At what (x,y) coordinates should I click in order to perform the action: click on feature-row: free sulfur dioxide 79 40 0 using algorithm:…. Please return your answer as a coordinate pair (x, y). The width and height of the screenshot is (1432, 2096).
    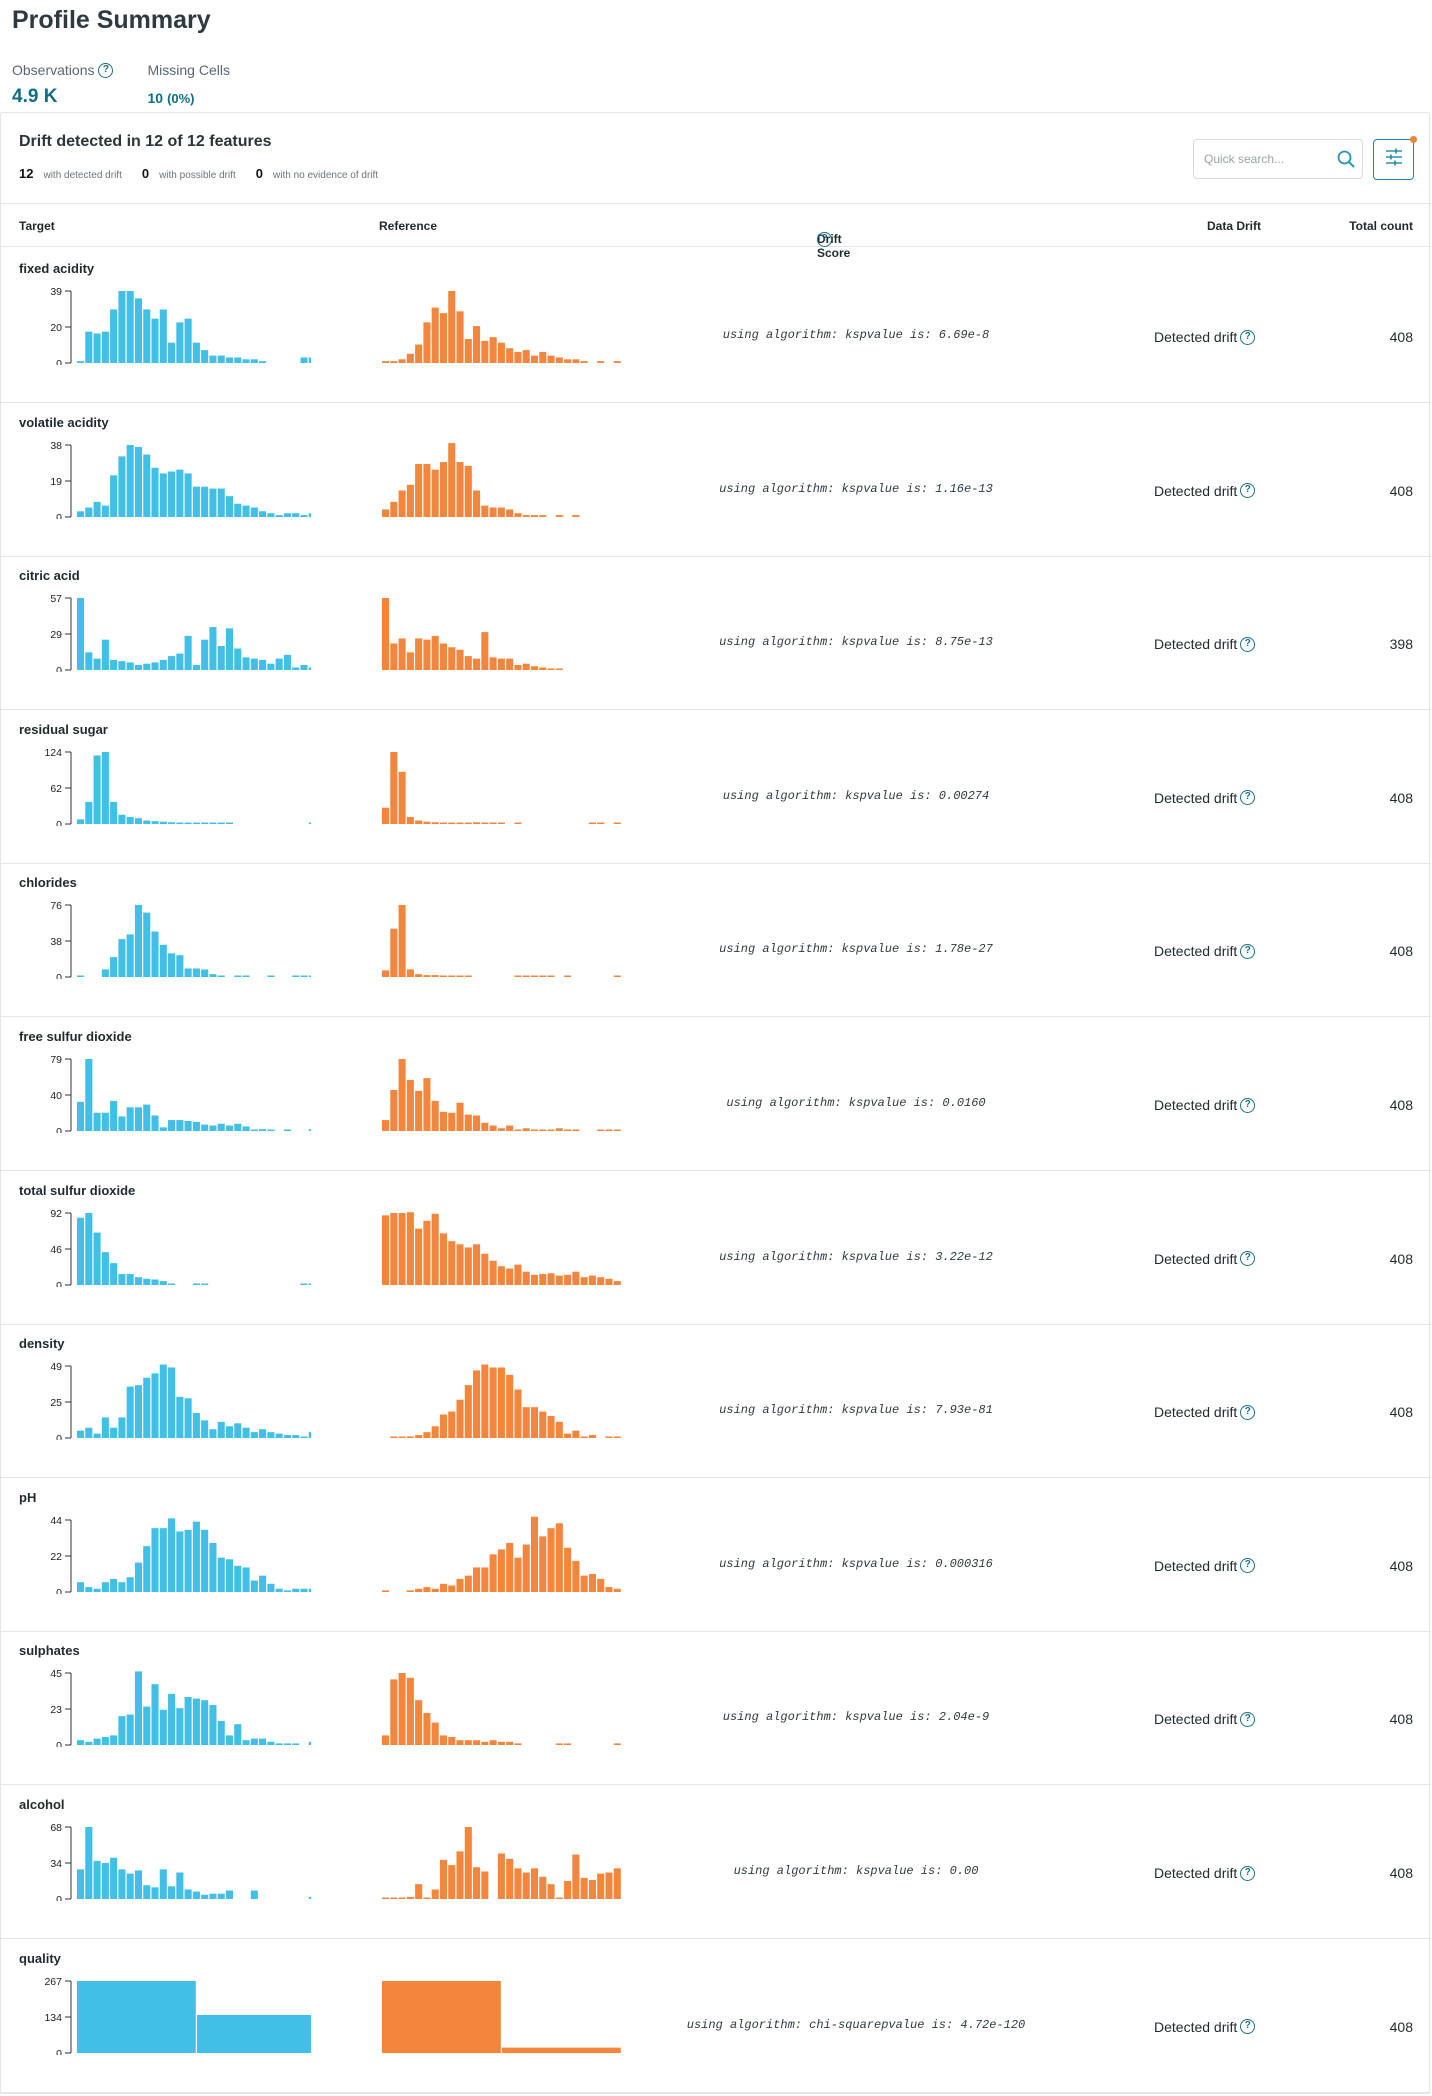
    Looking at the image, I should click on (716, 1094).